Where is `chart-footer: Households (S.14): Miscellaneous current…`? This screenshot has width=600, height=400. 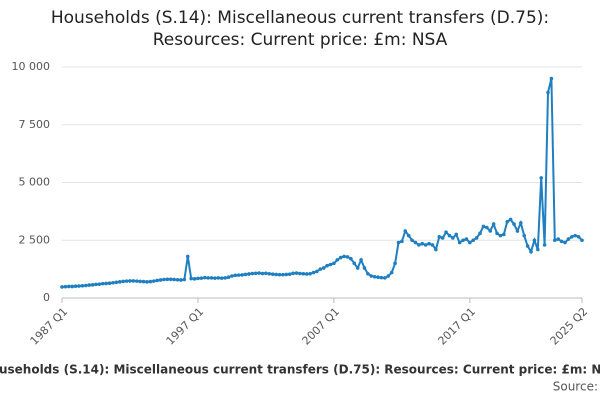 chart-footer: Households (S.14): Miscellaneous current… is located at coordinates (300, 370).